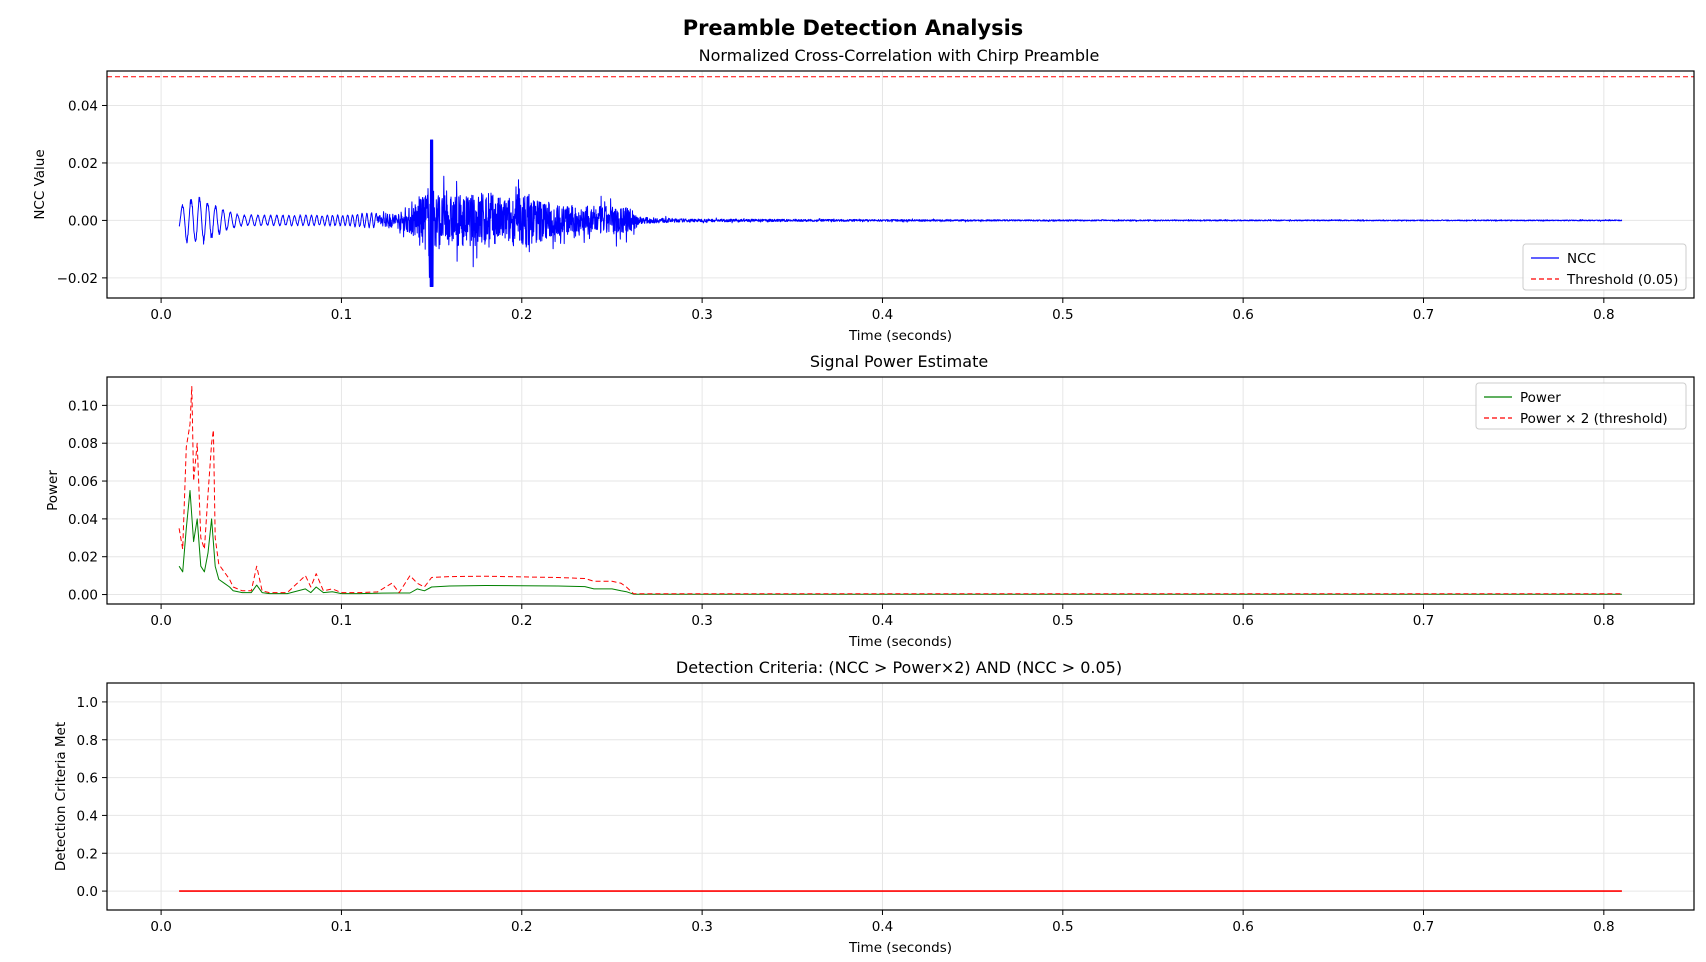 The image size is (1706, 962). What do you see at coordinates (900, 542) in the screenshot?
I see `power-series-power-line` at bounding box center [900, 542].